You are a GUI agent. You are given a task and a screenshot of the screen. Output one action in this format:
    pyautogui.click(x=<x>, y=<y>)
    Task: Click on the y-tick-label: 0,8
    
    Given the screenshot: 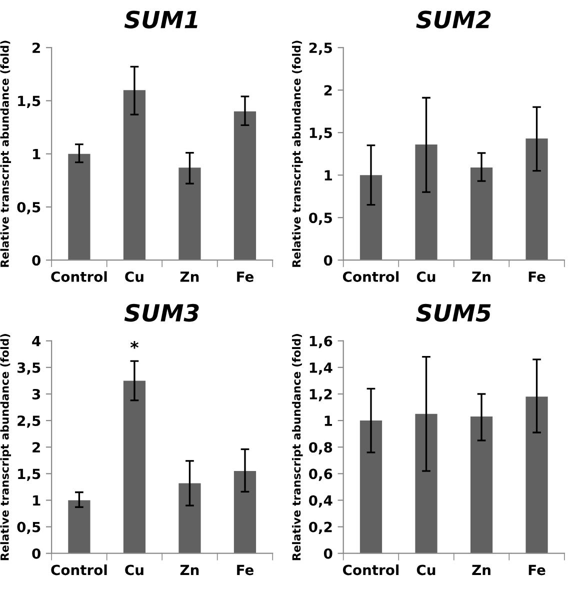 What is the action you would take?
    pyautogui.click(x=320, y=448)
    